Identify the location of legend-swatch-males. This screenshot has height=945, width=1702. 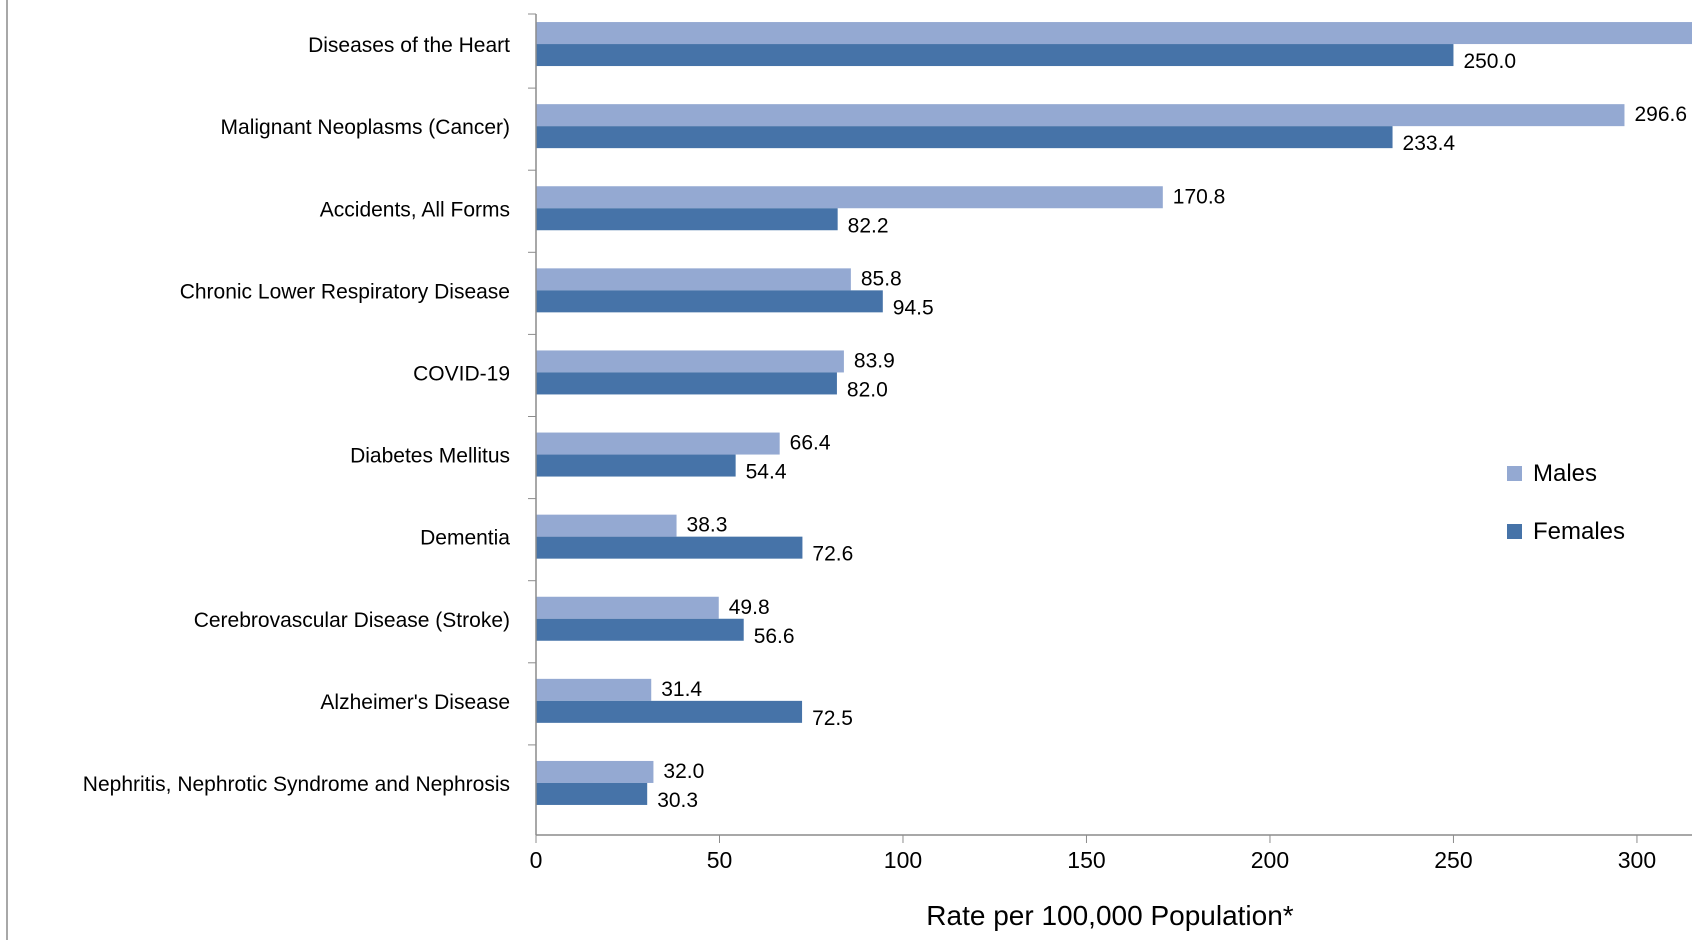
(1514, 473).